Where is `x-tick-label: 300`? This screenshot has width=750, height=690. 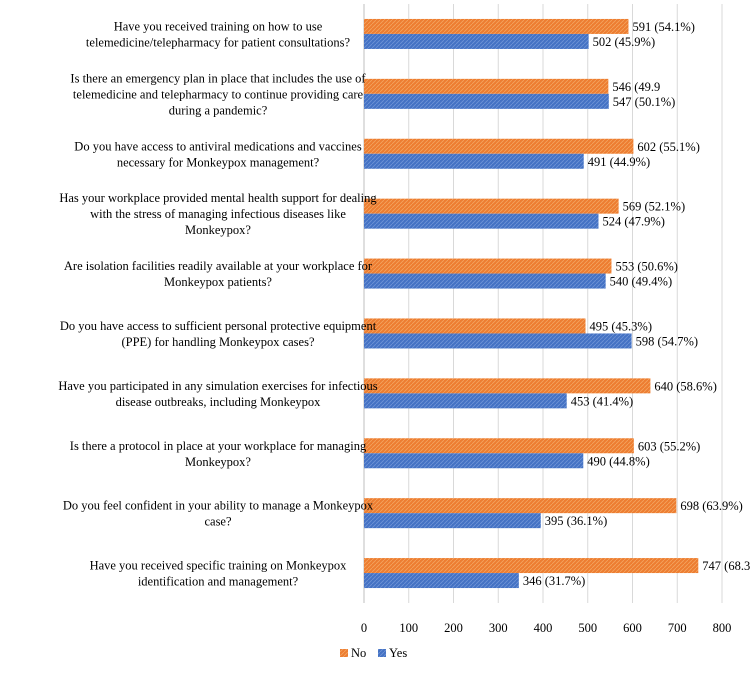
x-tick-label: 300 is located at coordinates (498, 628).